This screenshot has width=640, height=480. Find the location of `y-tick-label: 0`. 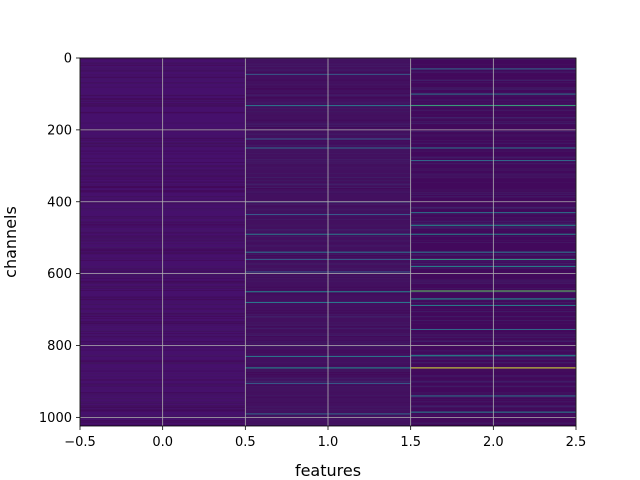

y-tick-label: 0 is located at coordinates (68, 59).